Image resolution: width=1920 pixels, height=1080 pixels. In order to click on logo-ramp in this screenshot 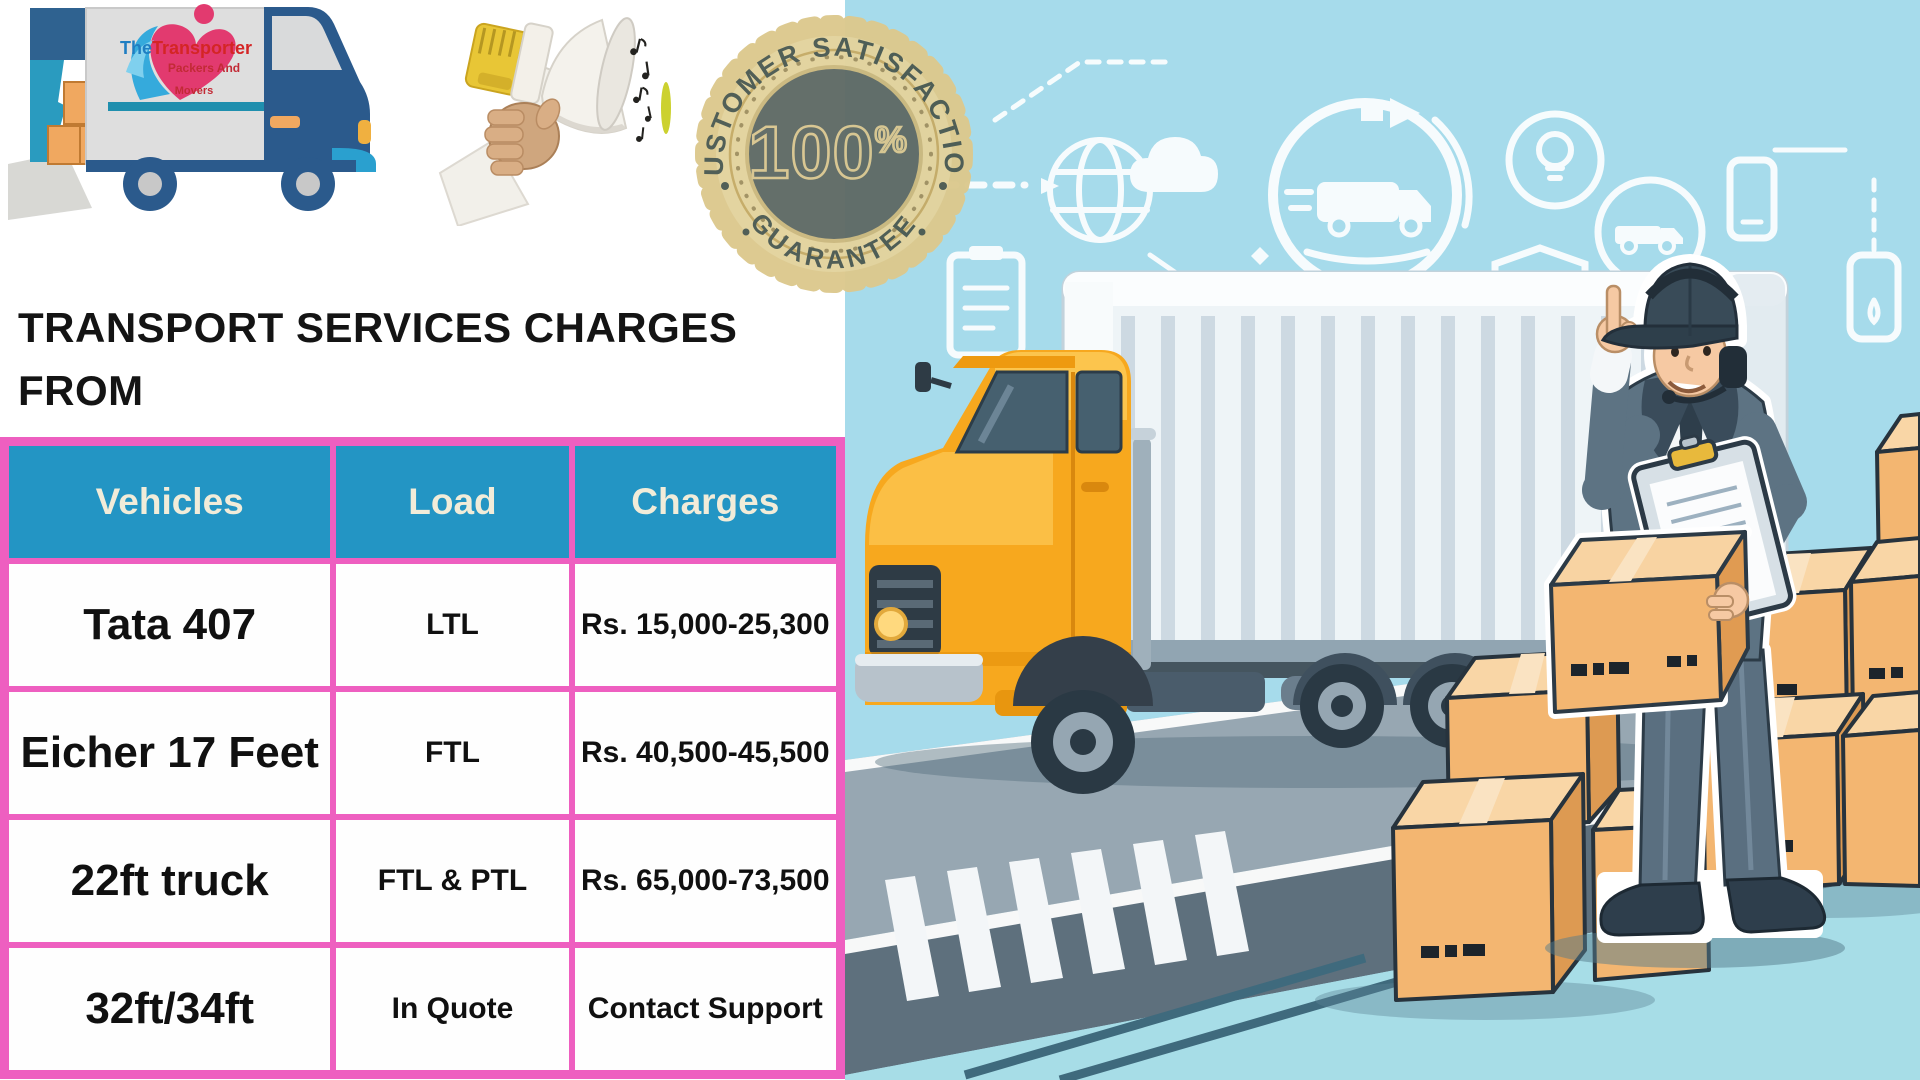, I will do `click(50, 186)`.